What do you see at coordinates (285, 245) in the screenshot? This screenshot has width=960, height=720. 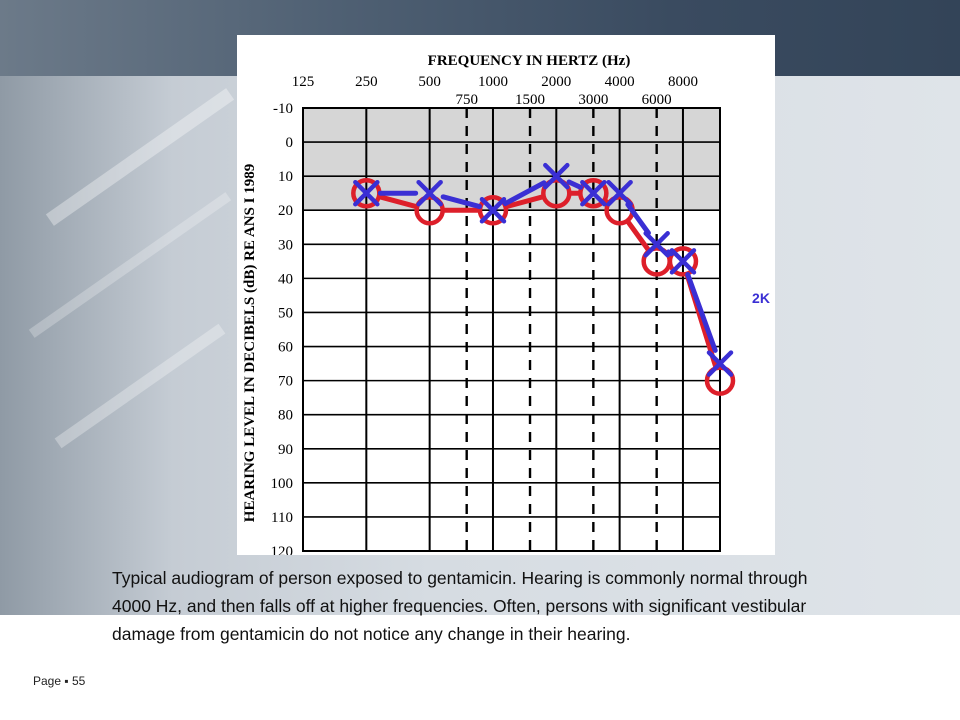 I see `y-tick-label: 30` at bounding box center [285, 245].